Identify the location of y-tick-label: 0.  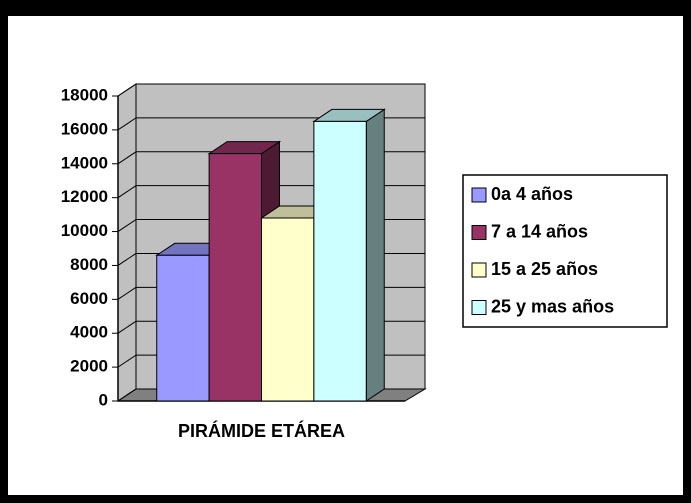
(103, 399).